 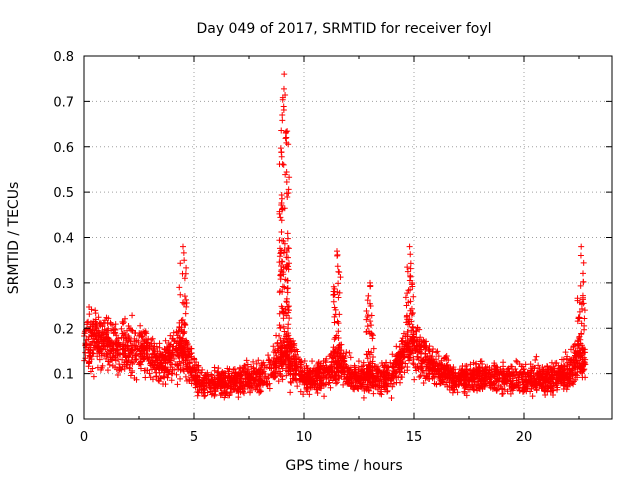 I want to click on y-tick-label: 0.7, so click(x=63, y=102).